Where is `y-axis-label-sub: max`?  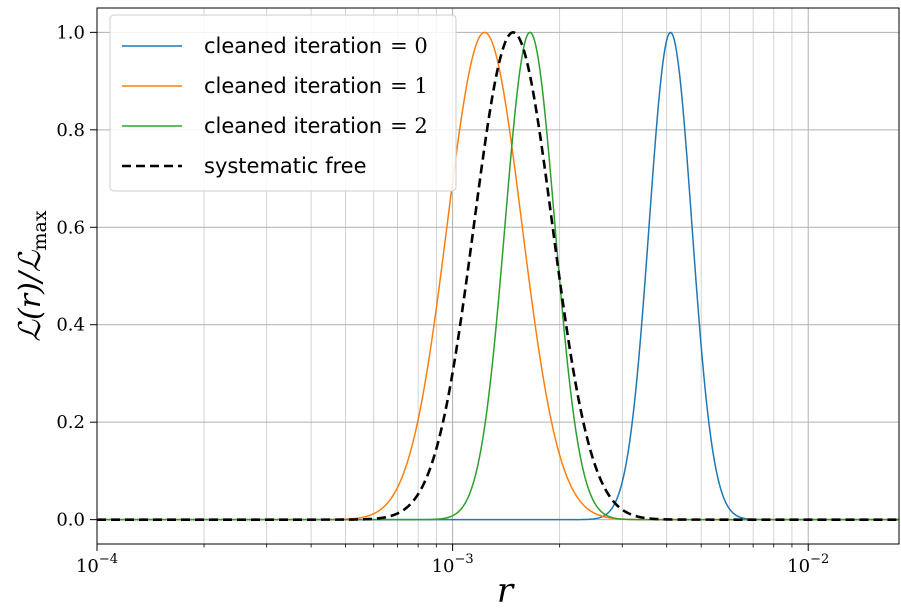
y-axis-label-sub: max is located at coordinates (40, 230).